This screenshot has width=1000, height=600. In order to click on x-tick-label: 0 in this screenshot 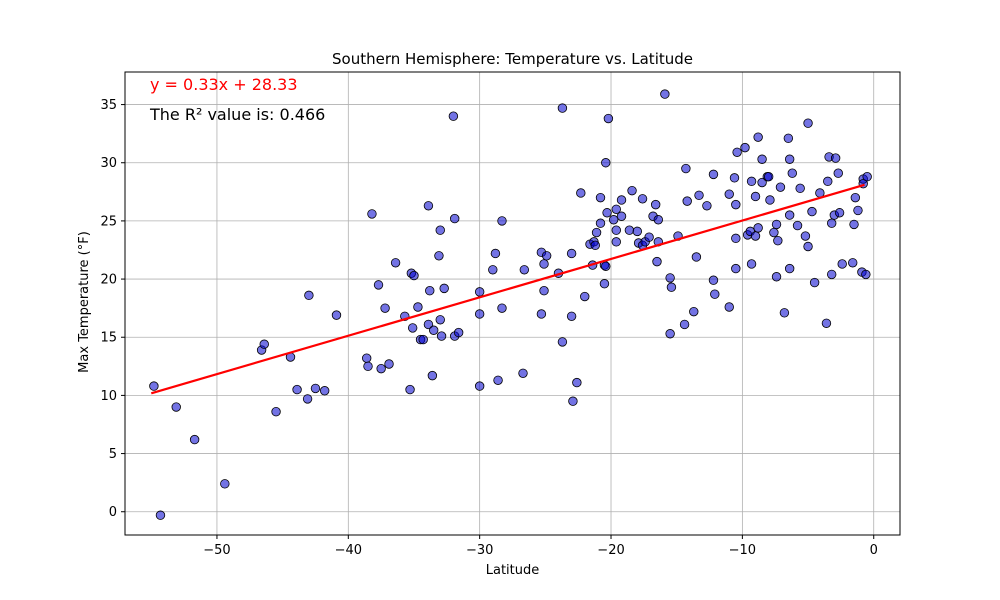, I will do `click(874, 550)`.